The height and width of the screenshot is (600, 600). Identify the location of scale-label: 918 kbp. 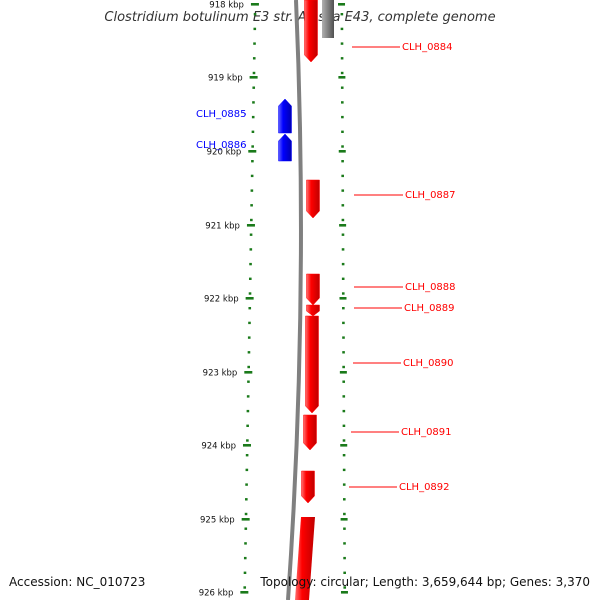
(226, 6).